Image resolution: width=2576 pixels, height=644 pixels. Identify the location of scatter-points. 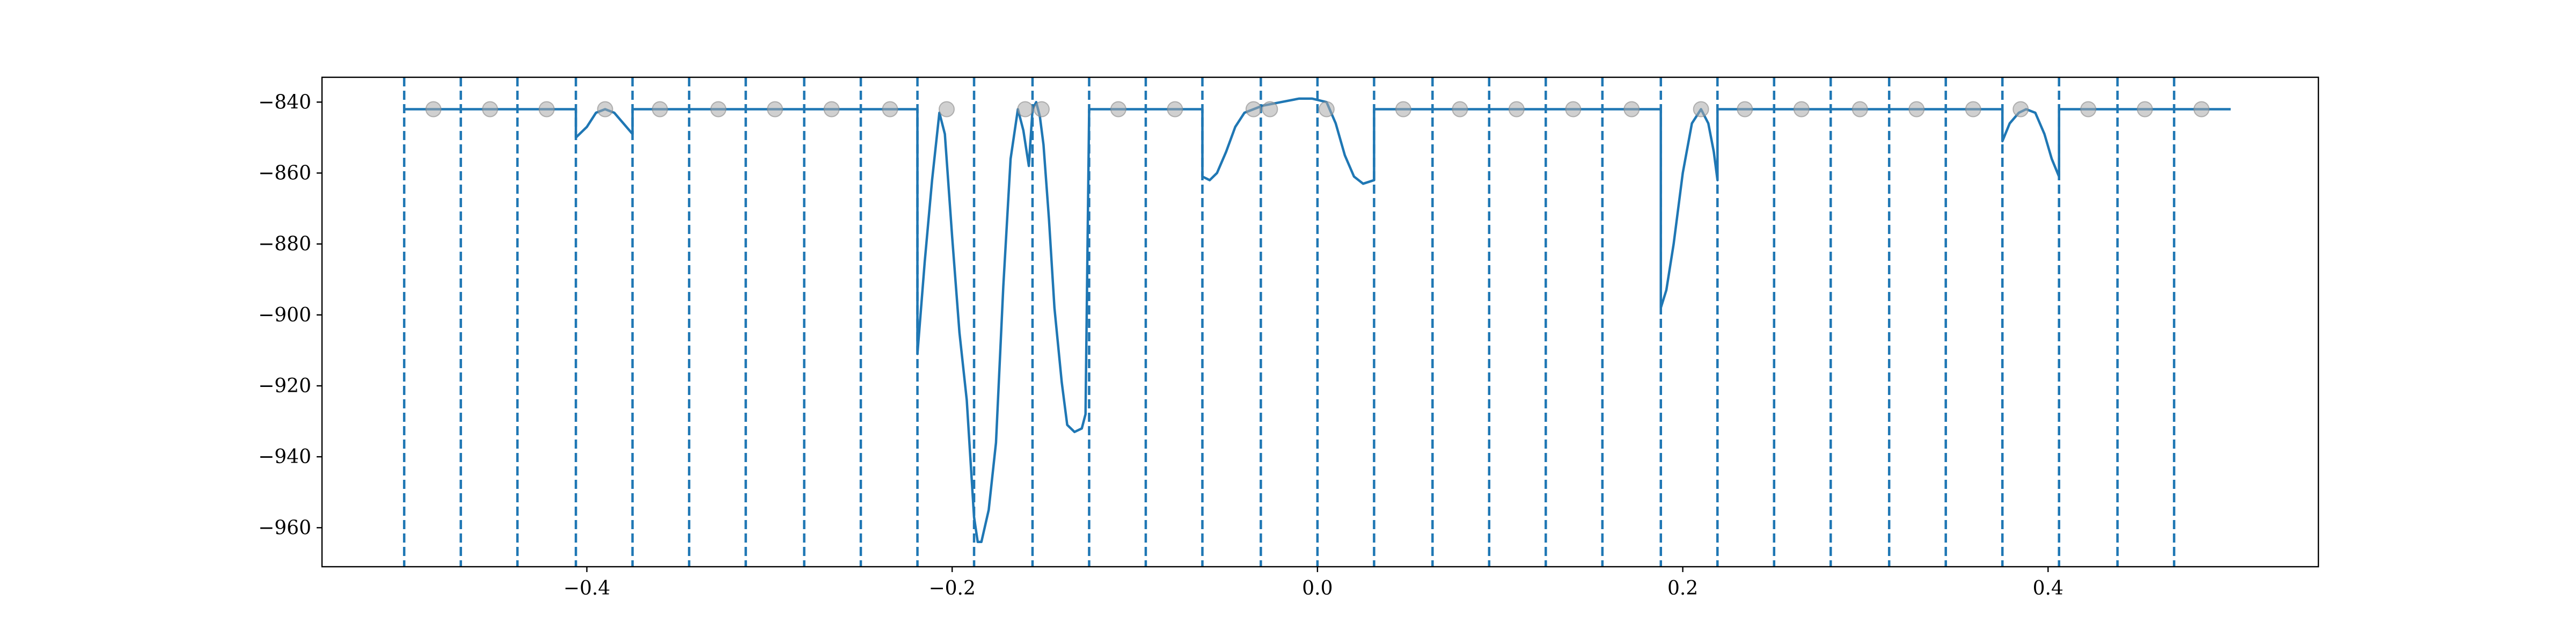
(1317, 109).